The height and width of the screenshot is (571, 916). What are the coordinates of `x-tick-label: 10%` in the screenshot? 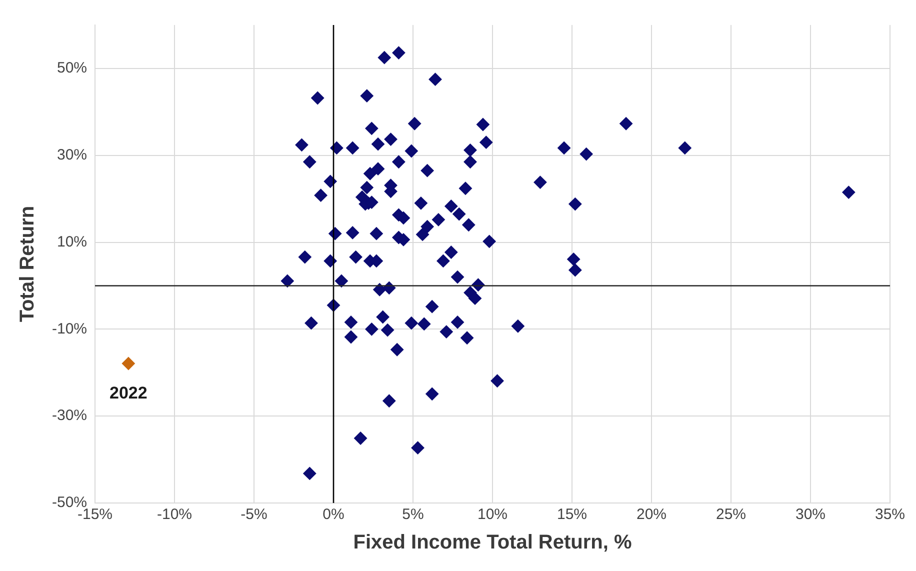 It's located at (492, 515).